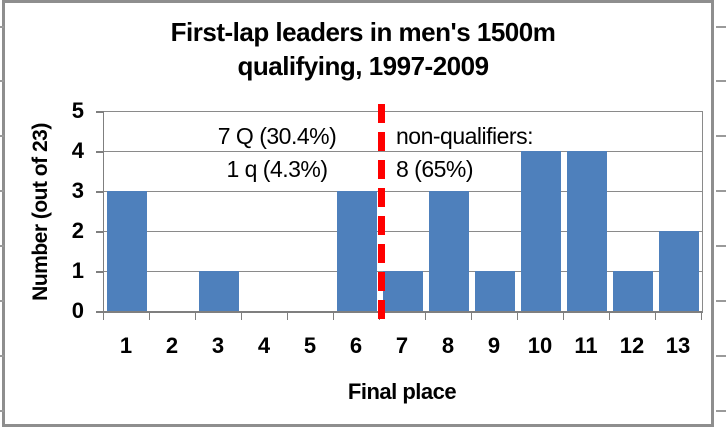  I want to click on x-tick-label-12: 12, so click(632, 345).